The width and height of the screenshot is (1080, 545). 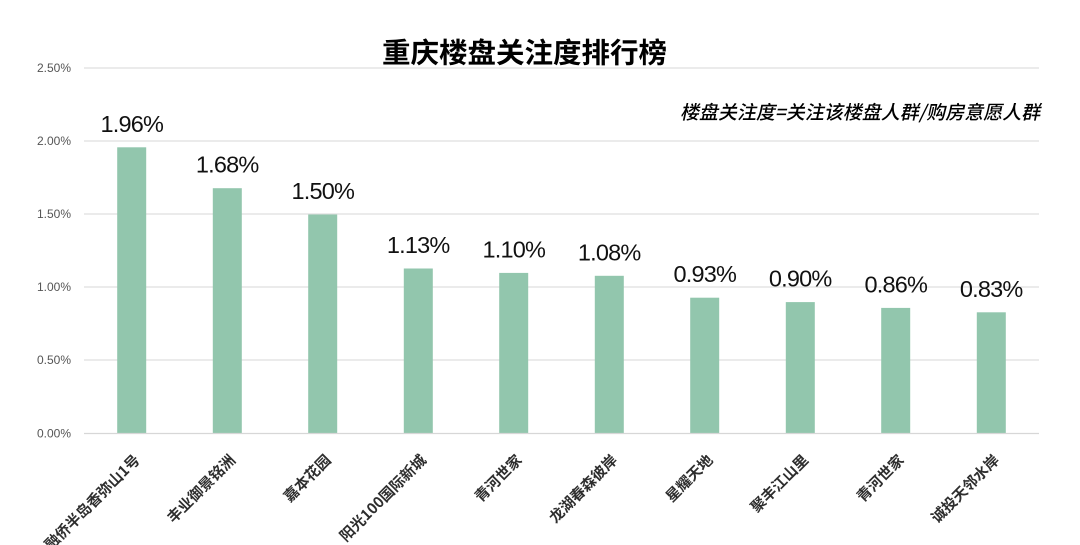 What do you see at coordinates (514, 249) in the screenshot?
I see `svg-text: 1.10%` at bounding box center [514, 249].